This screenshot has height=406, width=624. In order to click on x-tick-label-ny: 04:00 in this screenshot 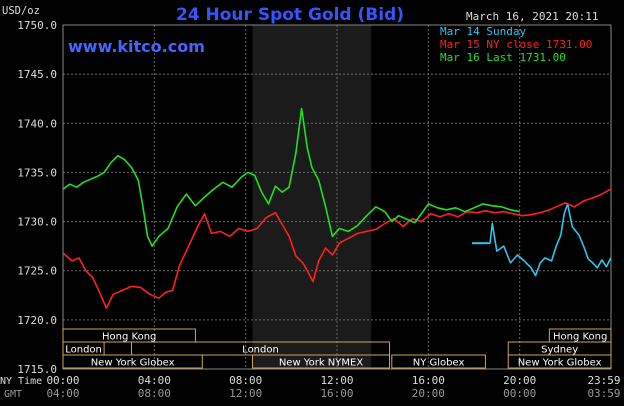, I will do `click(154, 380)`.